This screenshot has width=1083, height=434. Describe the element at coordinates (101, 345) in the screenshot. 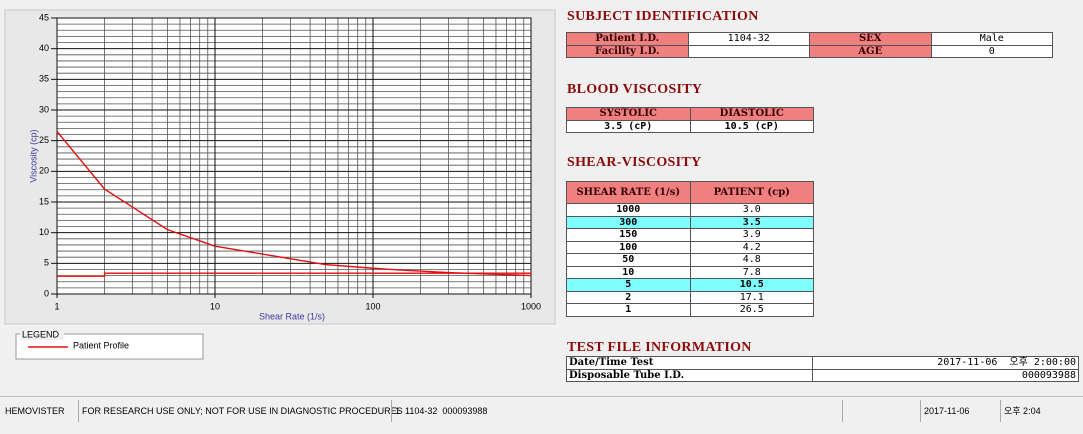

I see `legend-label: Patient Profile` at that location.